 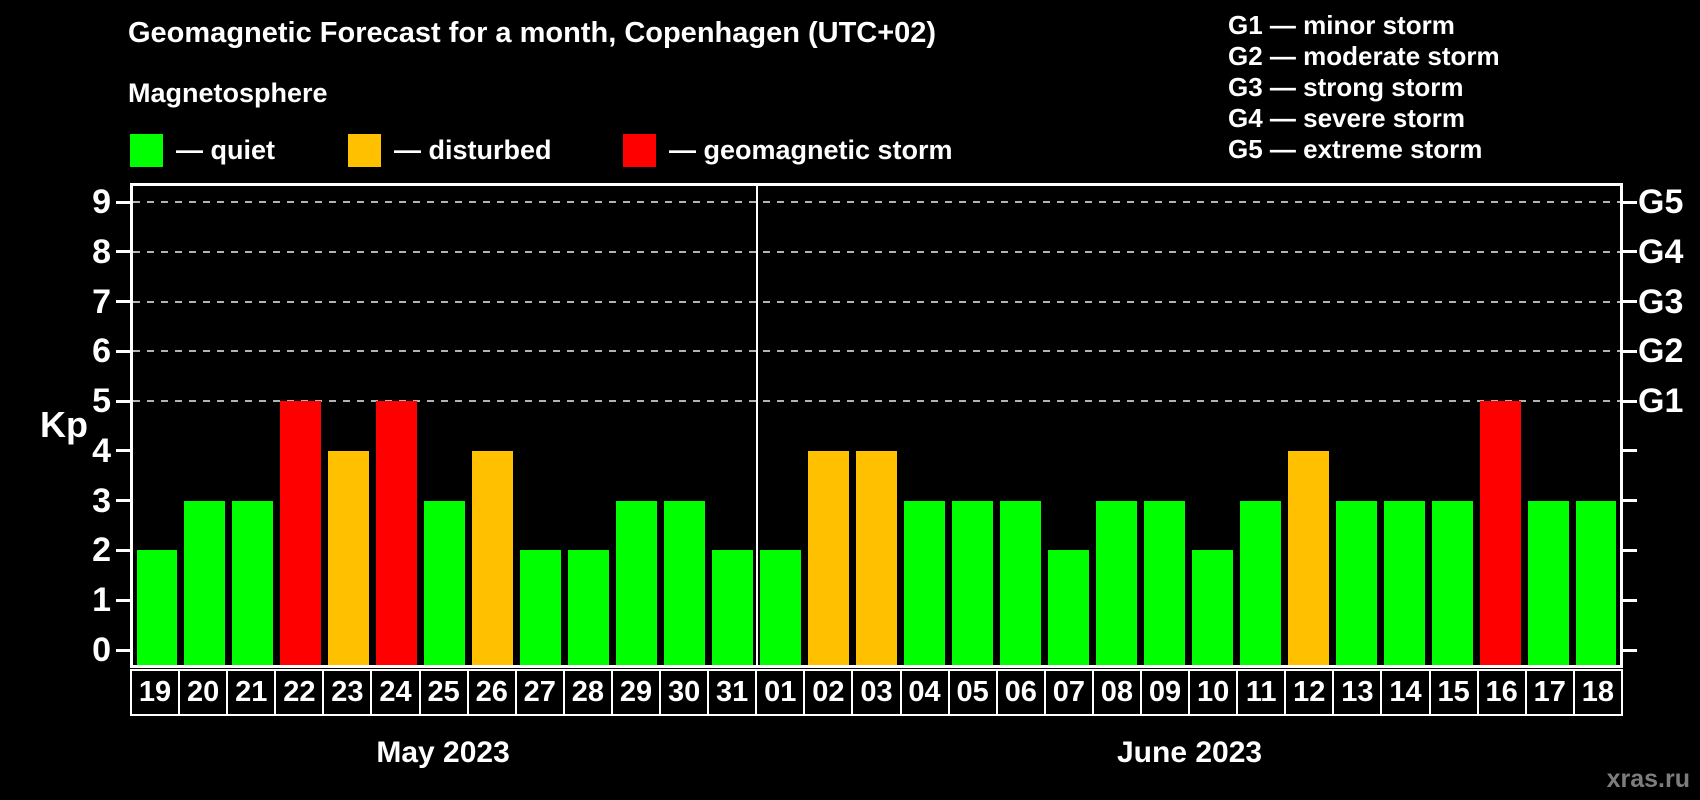 I want to click on y-tick-label-5: 5, so click(x=101, y=401).